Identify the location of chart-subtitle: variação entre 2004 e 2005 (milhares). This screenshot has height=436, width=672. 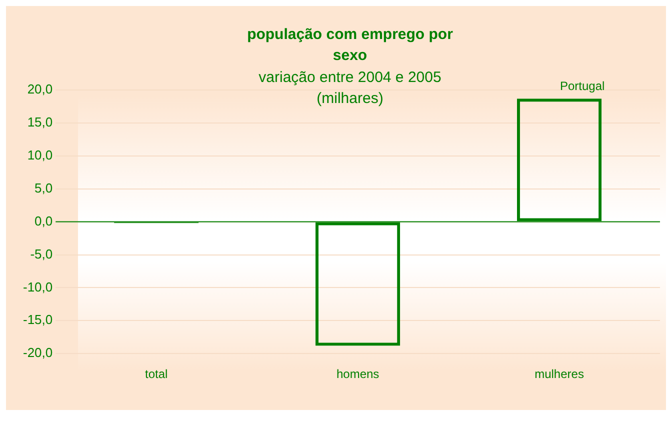
(350, 88).